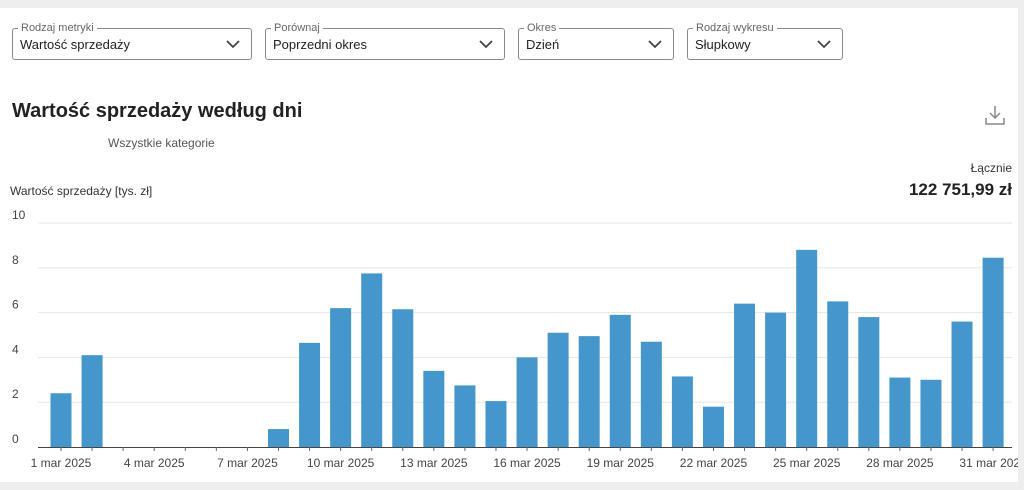 This screenshot has height=490, width=1024. What do you see at coordinates (542, 28) in the screenshot?
I see `period-label: Okres` at bounding box center [542, 28].